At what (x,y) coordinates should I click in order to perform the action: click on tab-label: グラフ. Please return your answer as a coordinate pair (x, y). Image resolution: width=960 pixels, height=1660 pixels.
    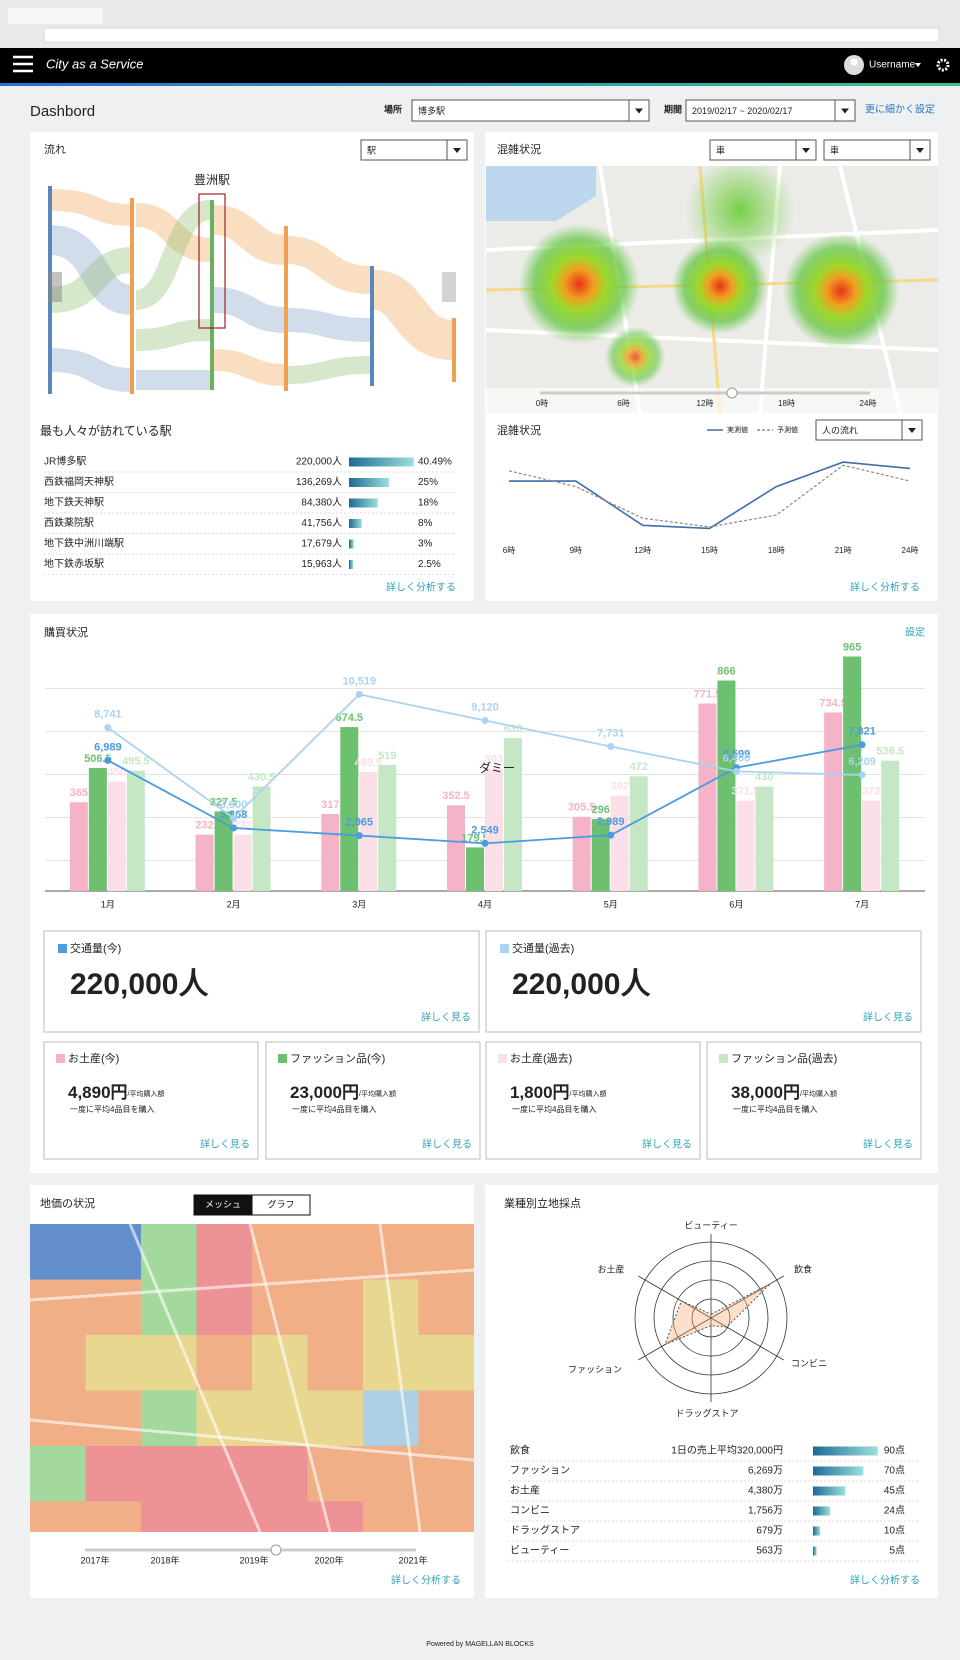
    Looking at the image, I should click on (280, 1203).